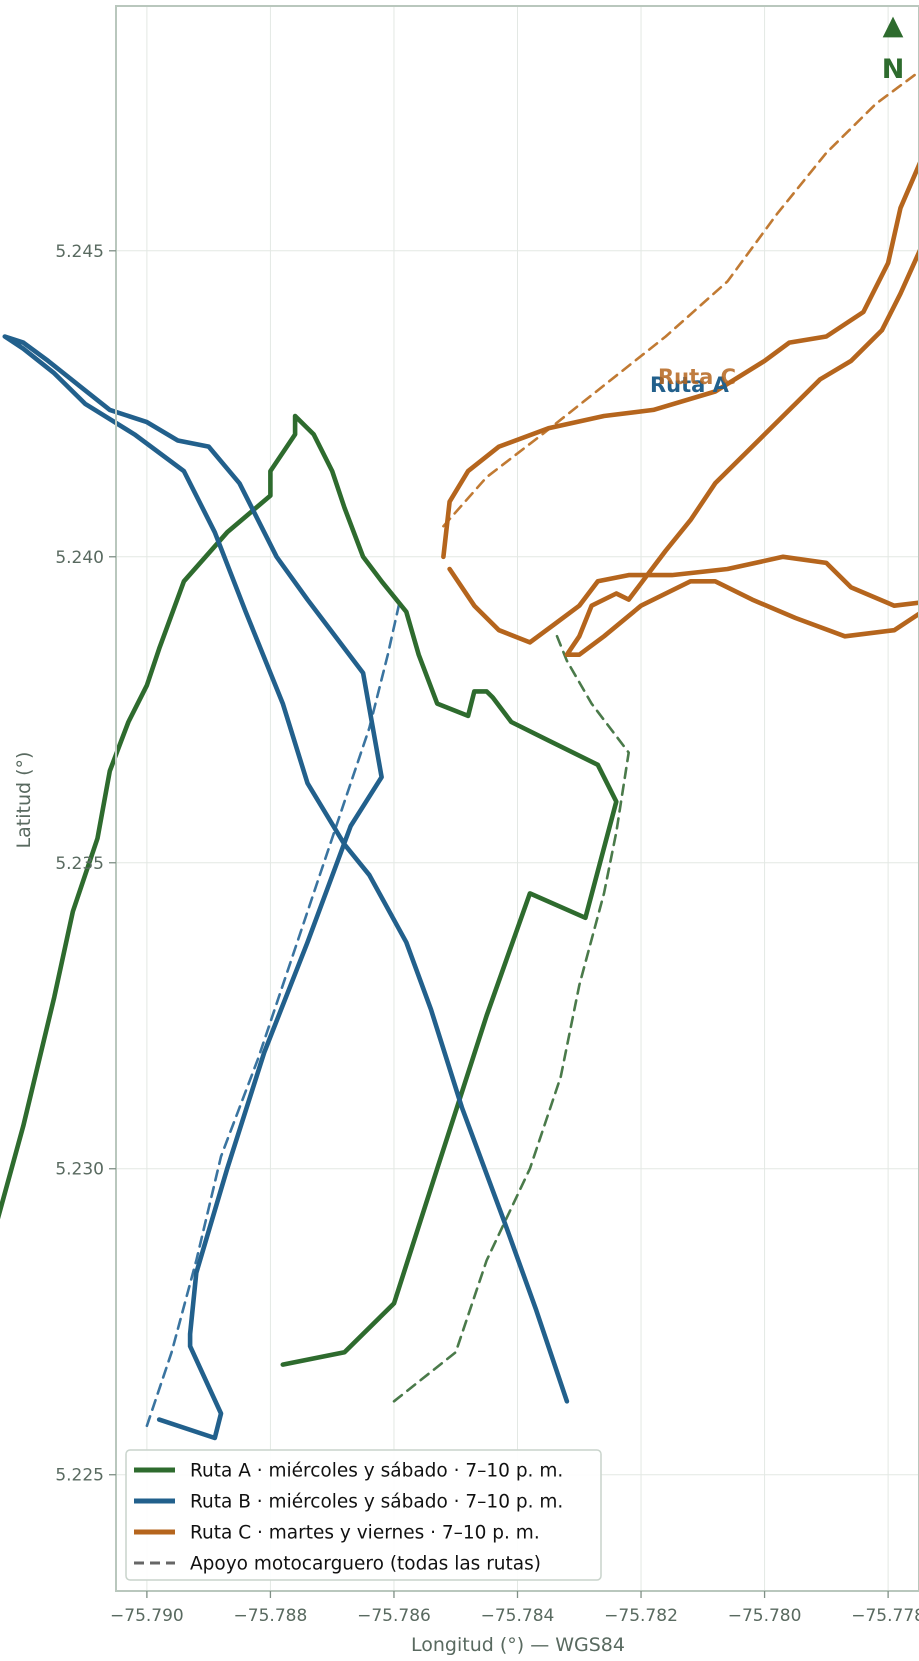 The image size is (919, 1661). I want to click on route-apoyo-naranja, so click(680, 299).